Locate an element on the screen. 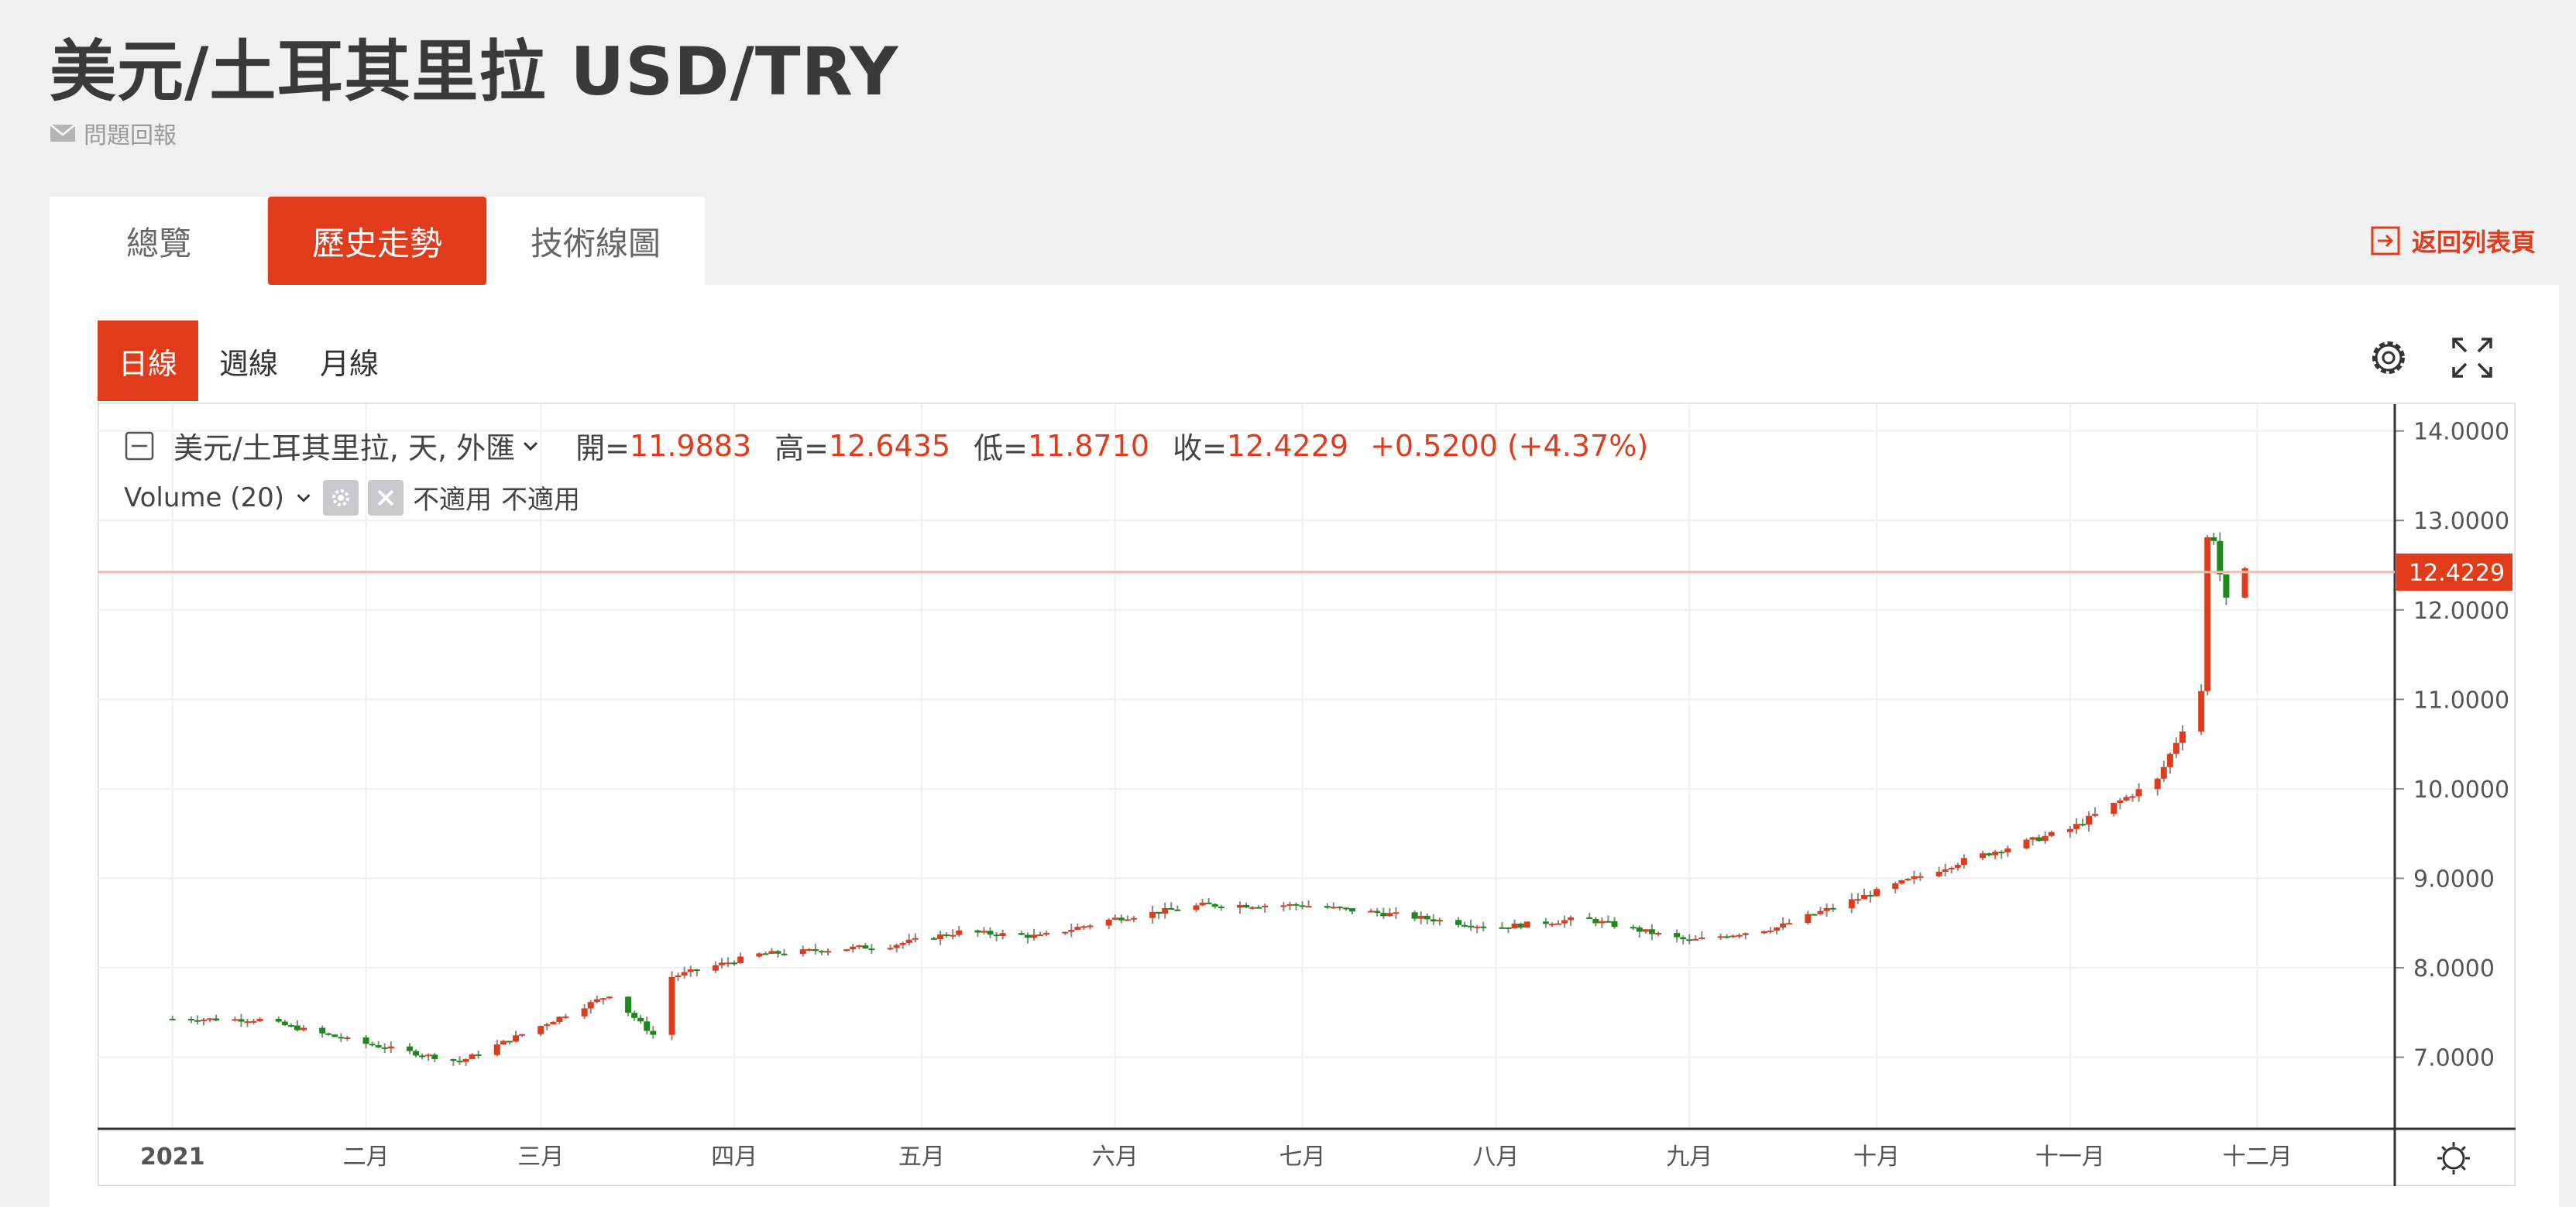 This screenshot has width=2576, height=1207. volume-settings-icon is located at coordinates (341, 498).